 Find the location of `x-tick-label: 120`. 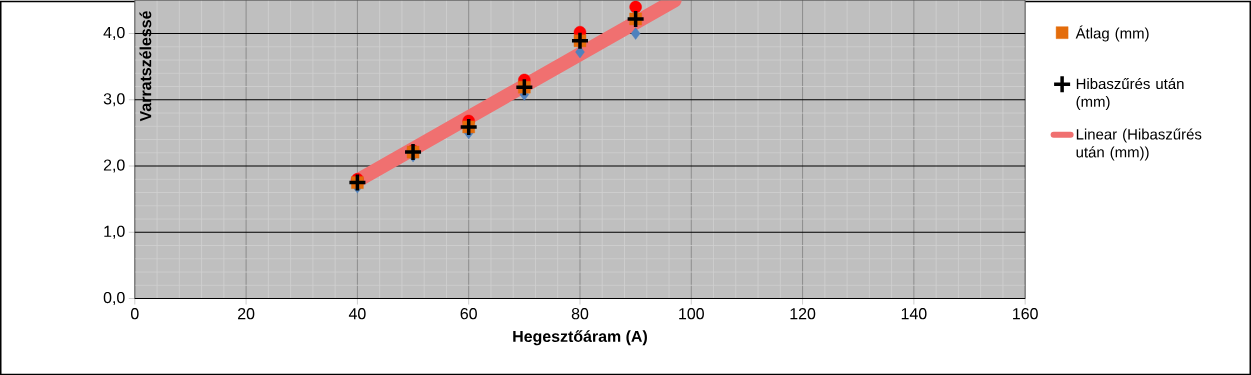

x-tick-label: 120 is located at coordinates (803, 313).